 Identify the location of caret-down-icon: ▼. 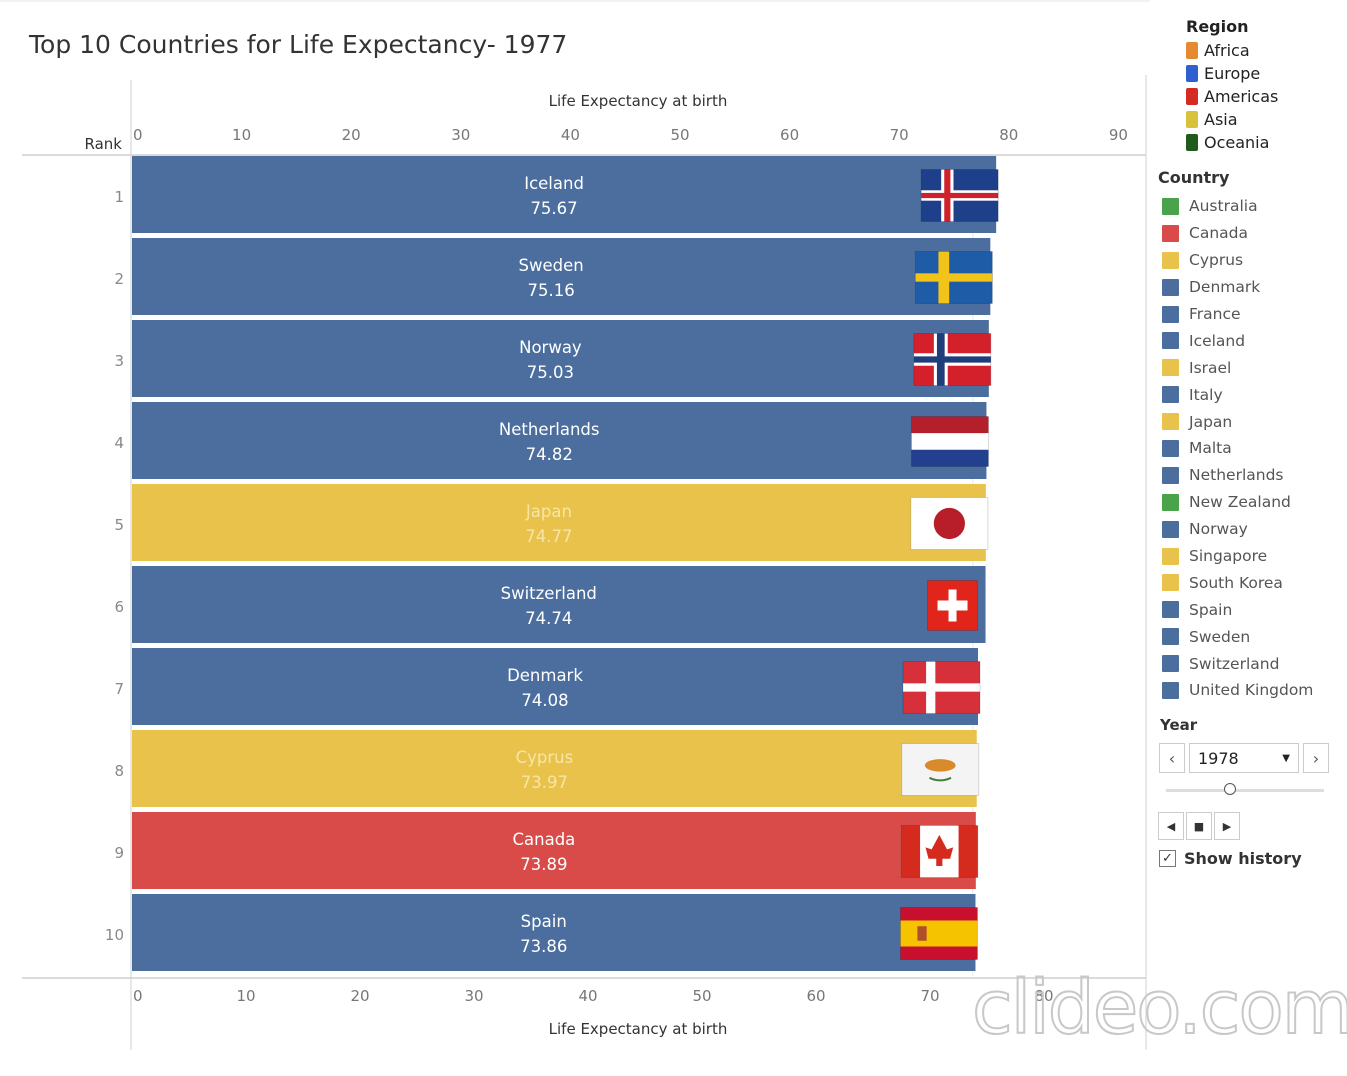
(1286, 758).